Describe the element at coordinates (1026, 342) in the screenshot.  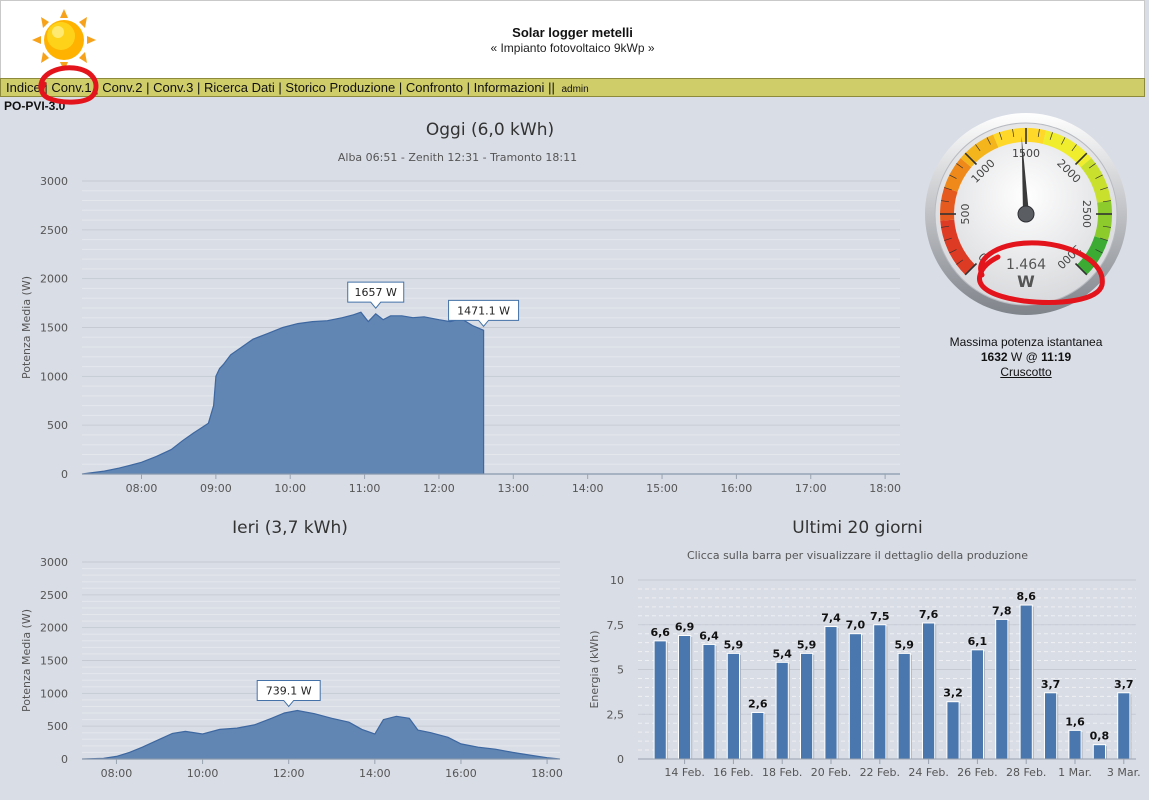
I see `max-power-caption: Massima potenza istantanea` at that location.